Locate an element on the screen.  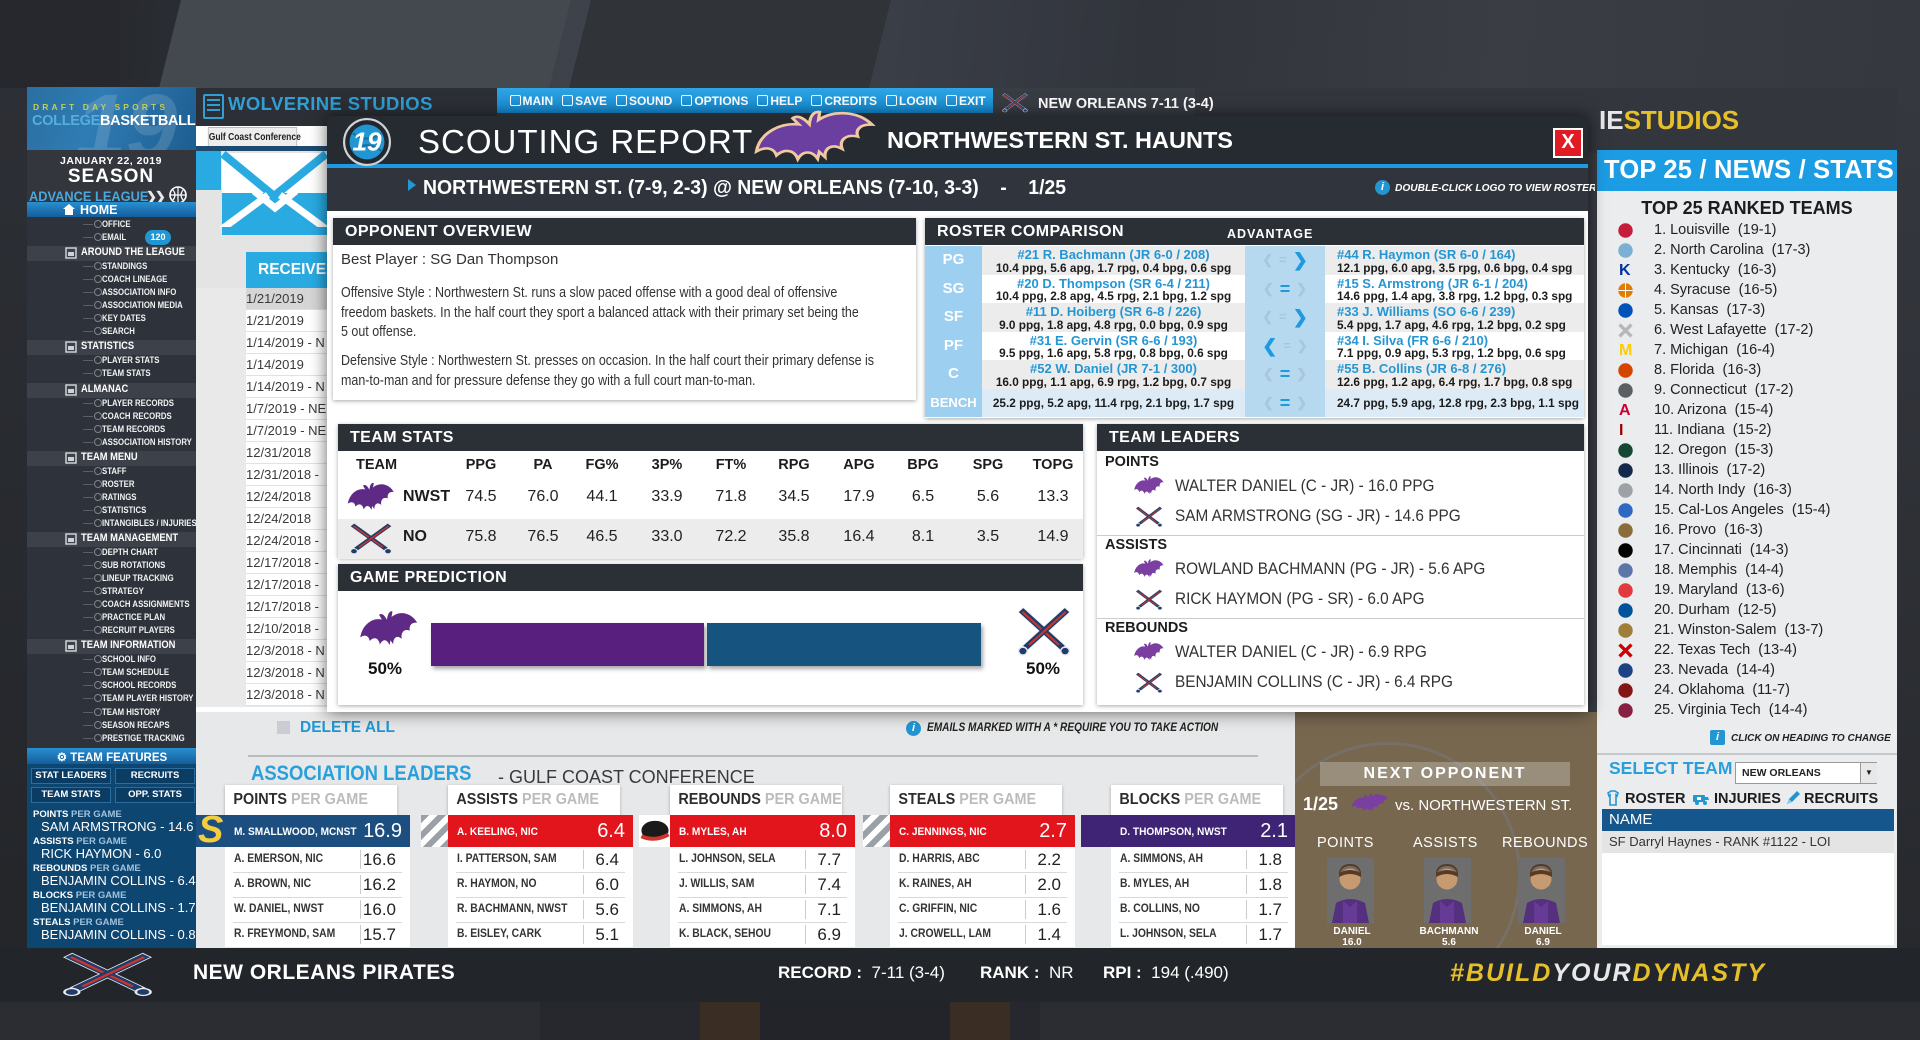
svg-text: 19 is located at coordinates (367, 142).